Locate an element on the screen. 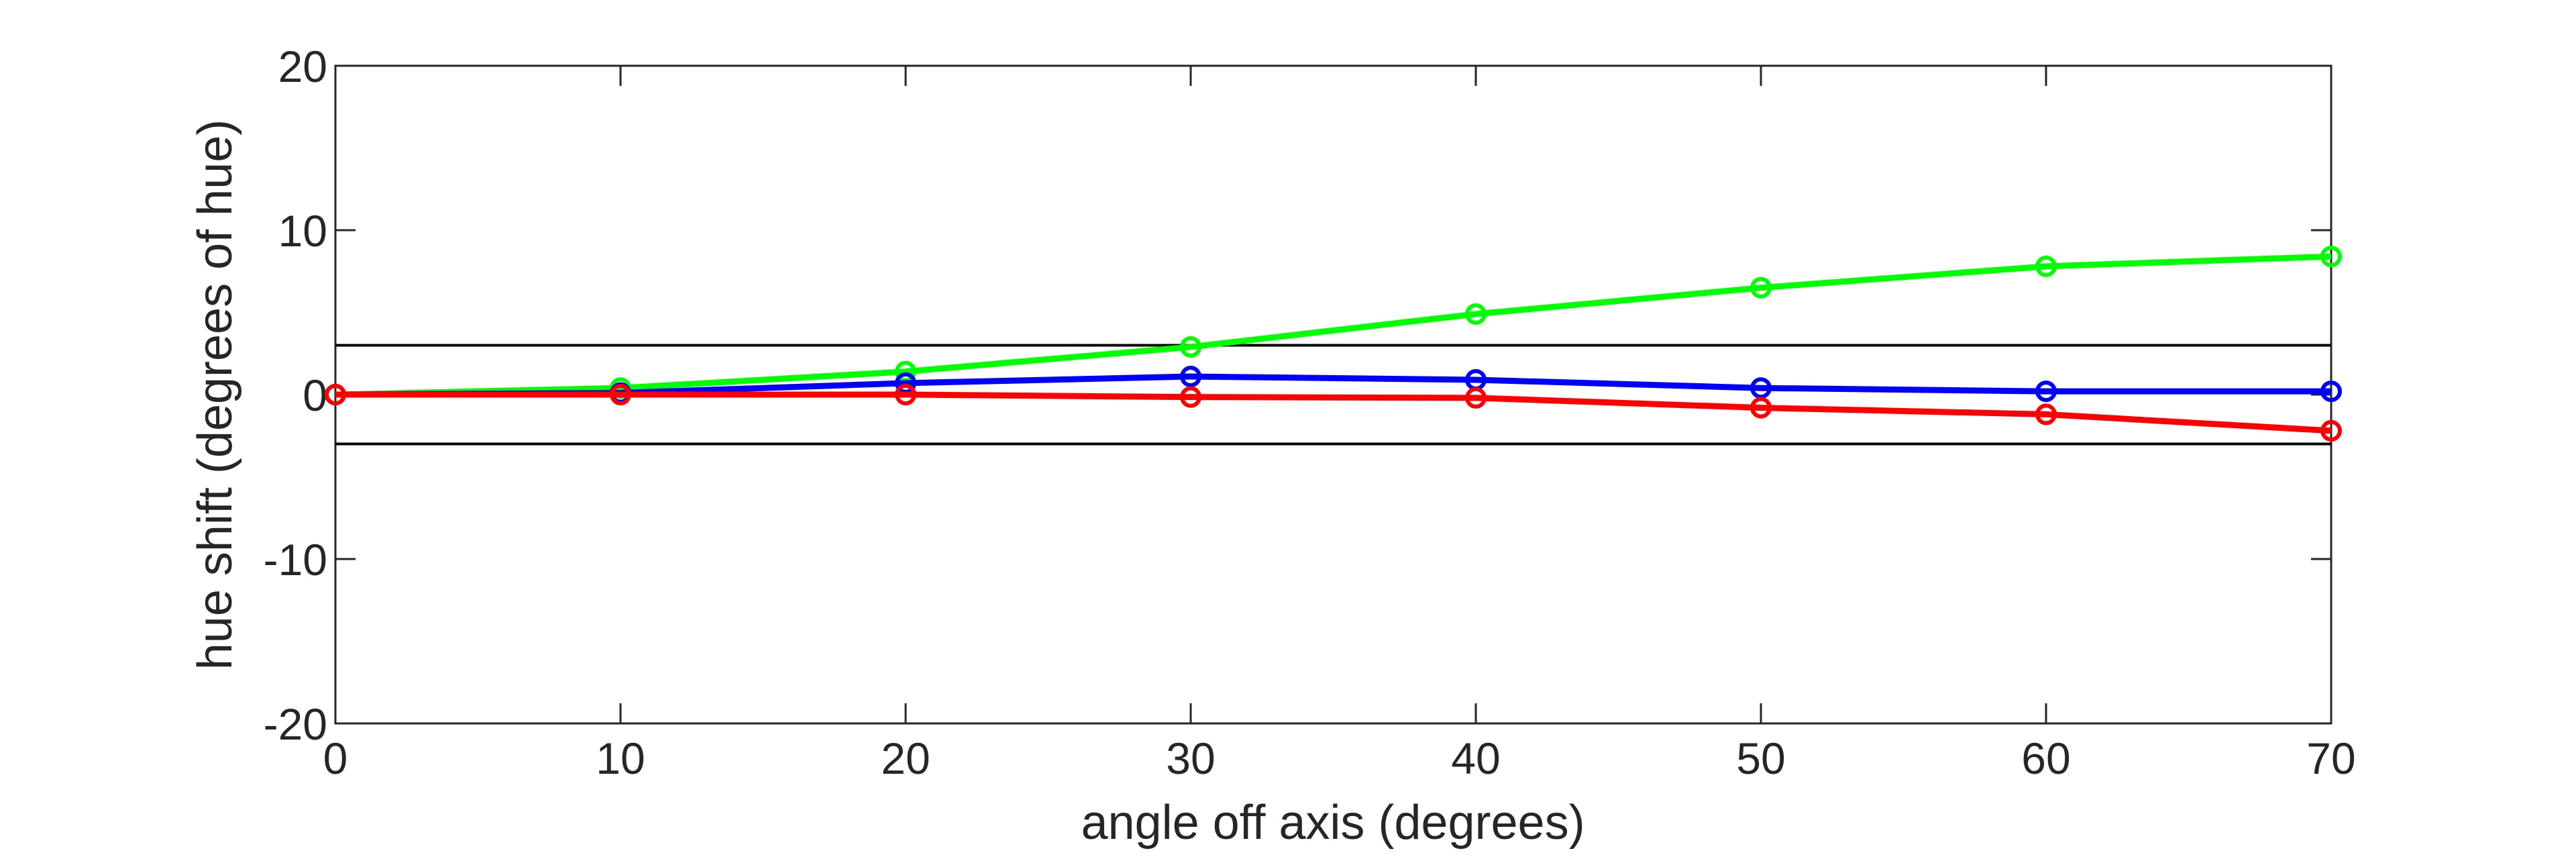  x-tick-label: 40 is located at coordinates (1475, 758).